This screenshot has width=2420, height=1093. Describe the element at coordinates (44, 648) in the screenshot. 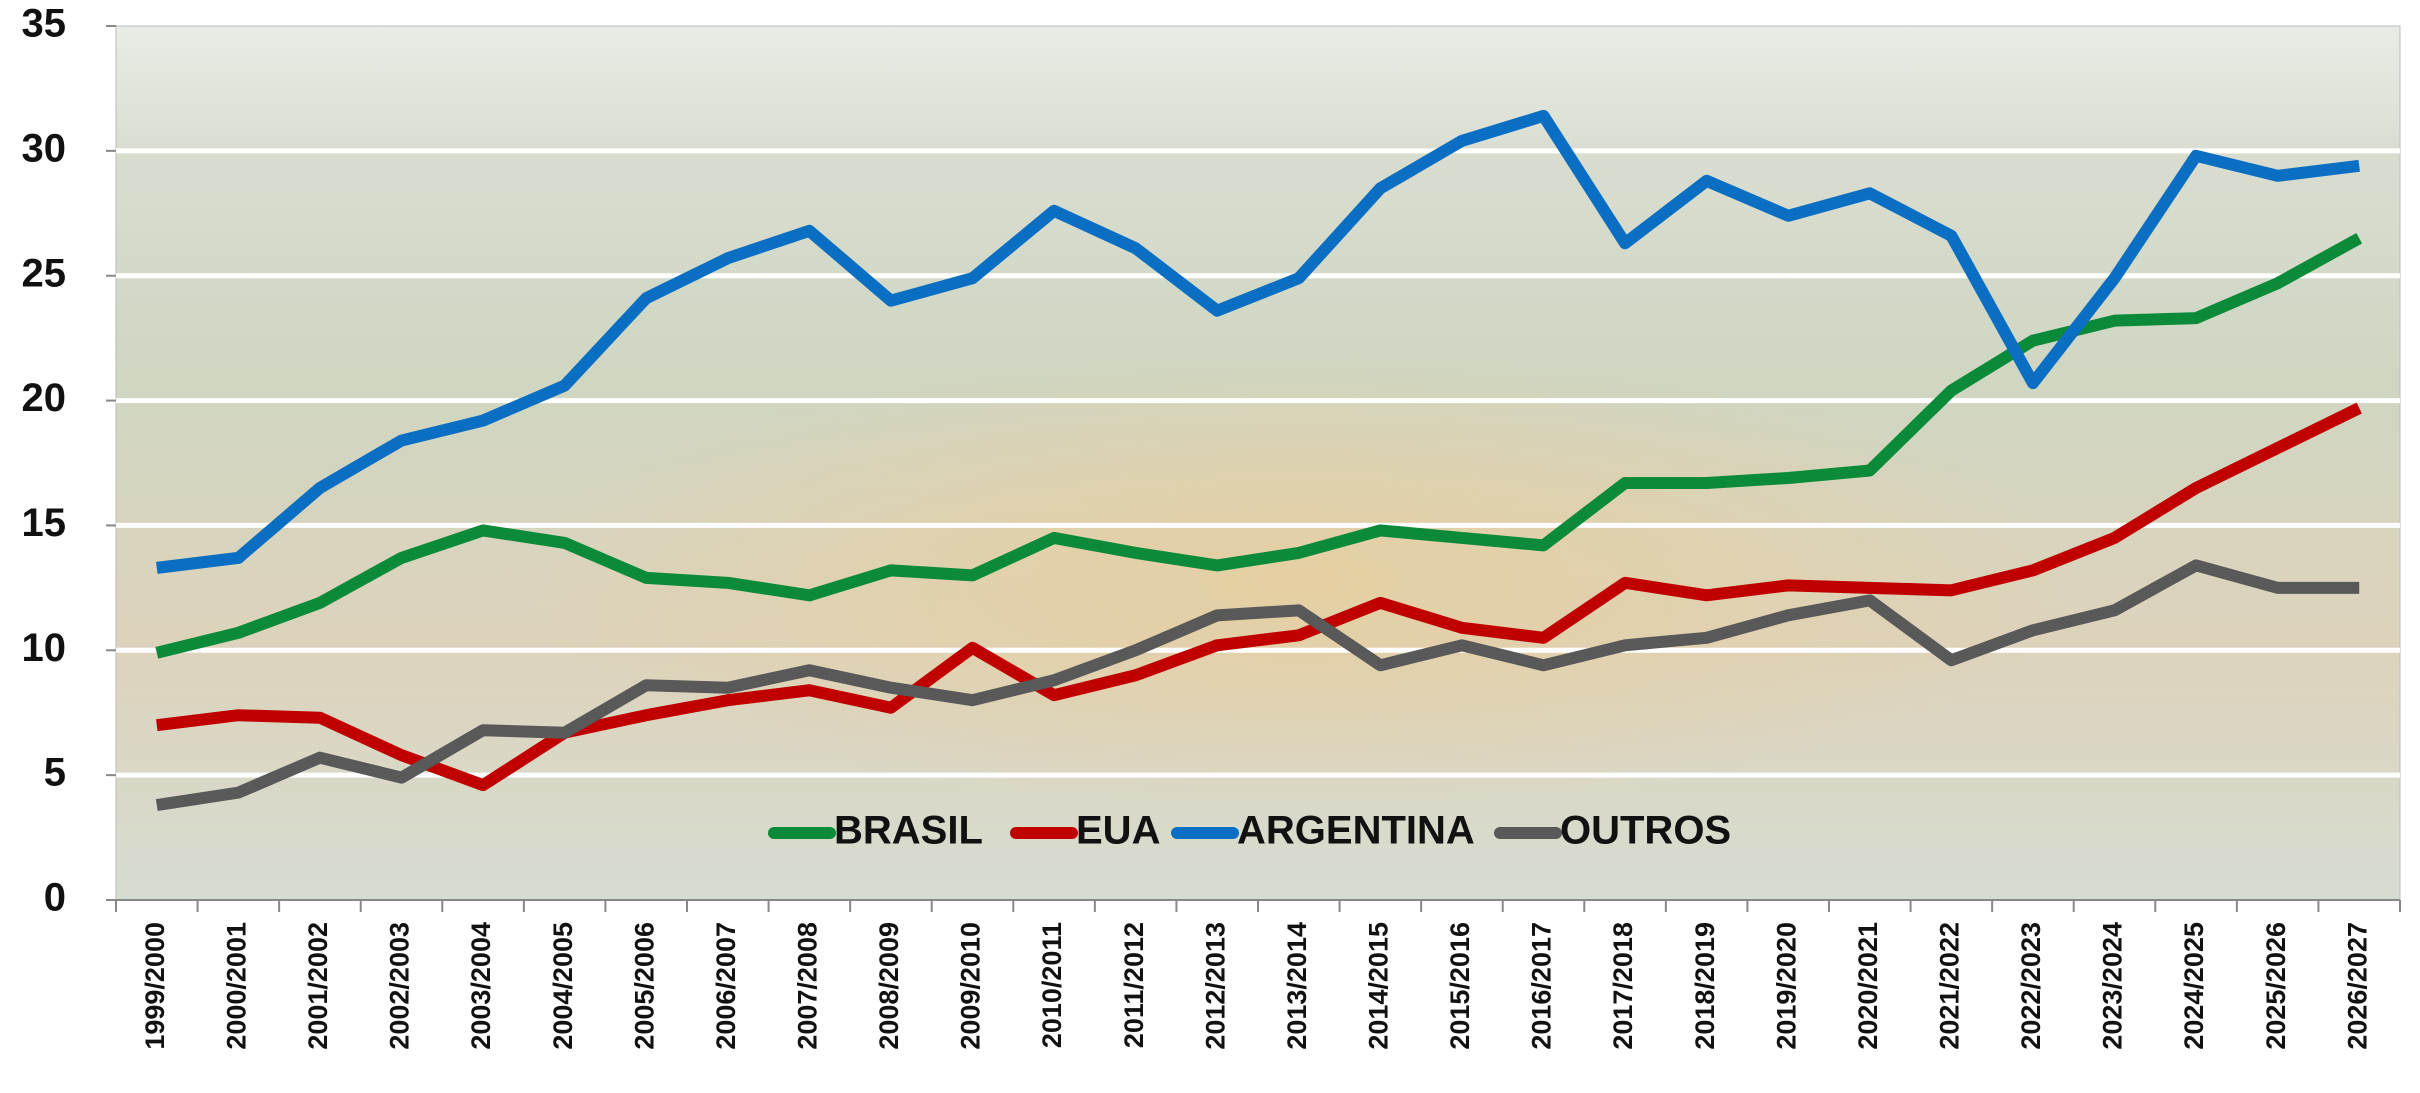

I see `y-tick-label: 10` at that location.